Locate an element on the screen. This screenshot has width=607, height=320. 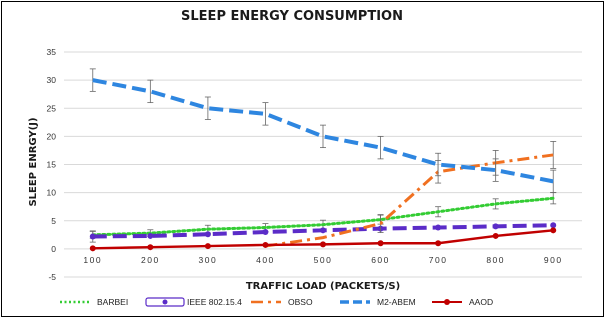
y-tick-label: 15 is located at coordinates (52, 165).